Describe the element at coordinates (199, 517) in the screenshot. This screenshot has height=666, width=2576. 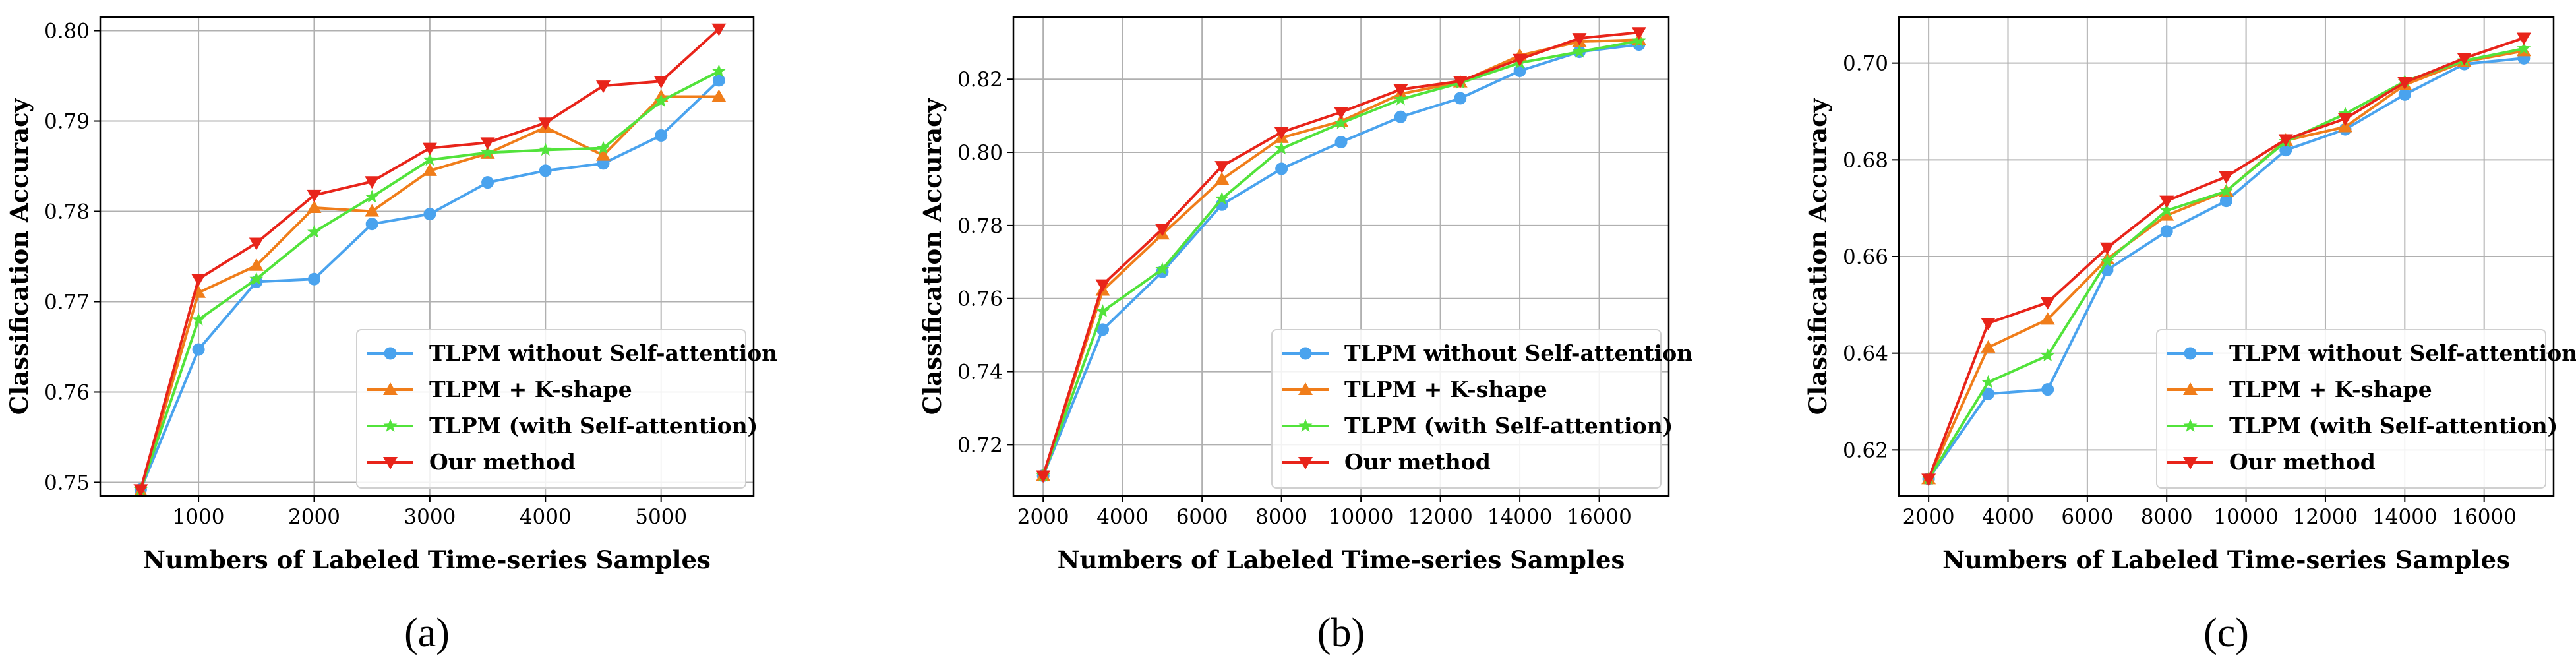
I see `x-tick-label: 1000` at that location.